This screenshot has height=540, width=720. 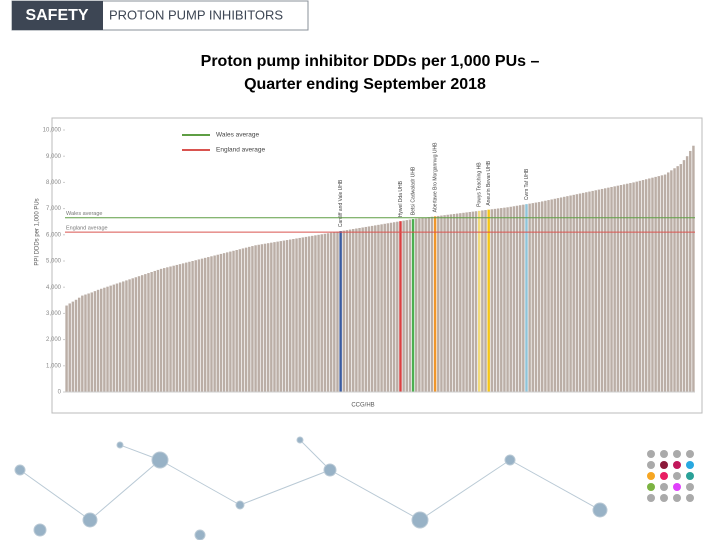 What do you see at coordinates (54, 366) in the screenshot?
I see `y-tick-label: 1,000` at bounding box center [54, 366].